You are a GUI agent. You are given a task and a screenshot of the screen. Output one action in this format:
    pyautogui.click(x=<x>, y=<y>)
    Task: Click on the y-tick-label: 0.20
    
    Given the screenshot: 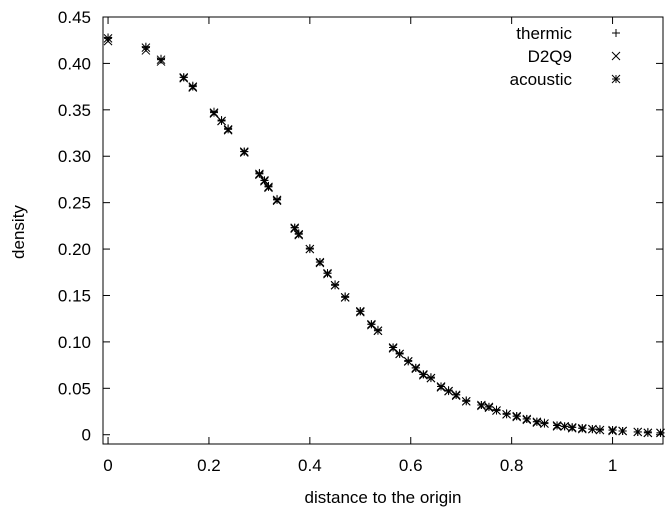 What is the action you would take?
    pyautogui.click(x=74, y=249)
    